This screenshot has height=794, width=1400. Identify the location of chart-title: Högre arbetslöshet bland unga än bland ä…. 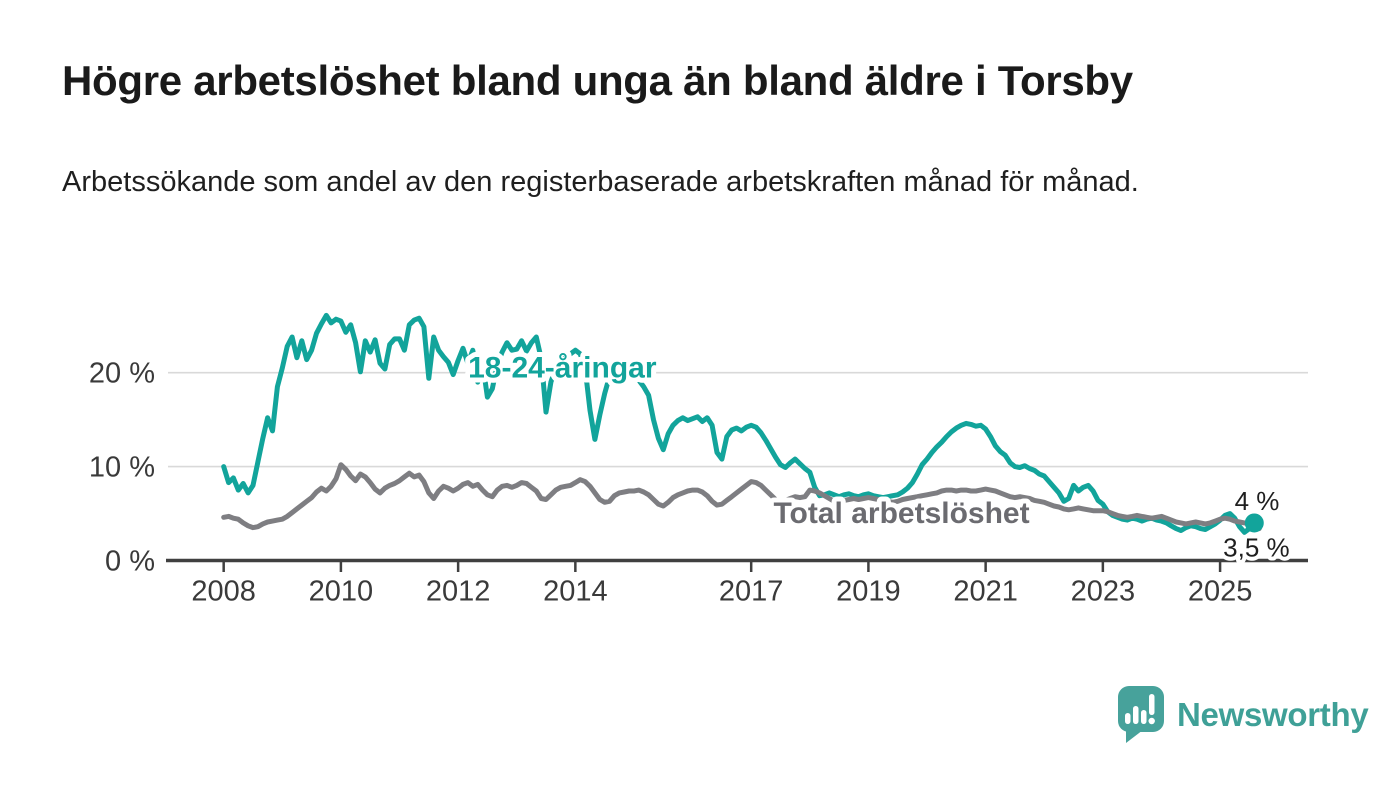
(597, 80).